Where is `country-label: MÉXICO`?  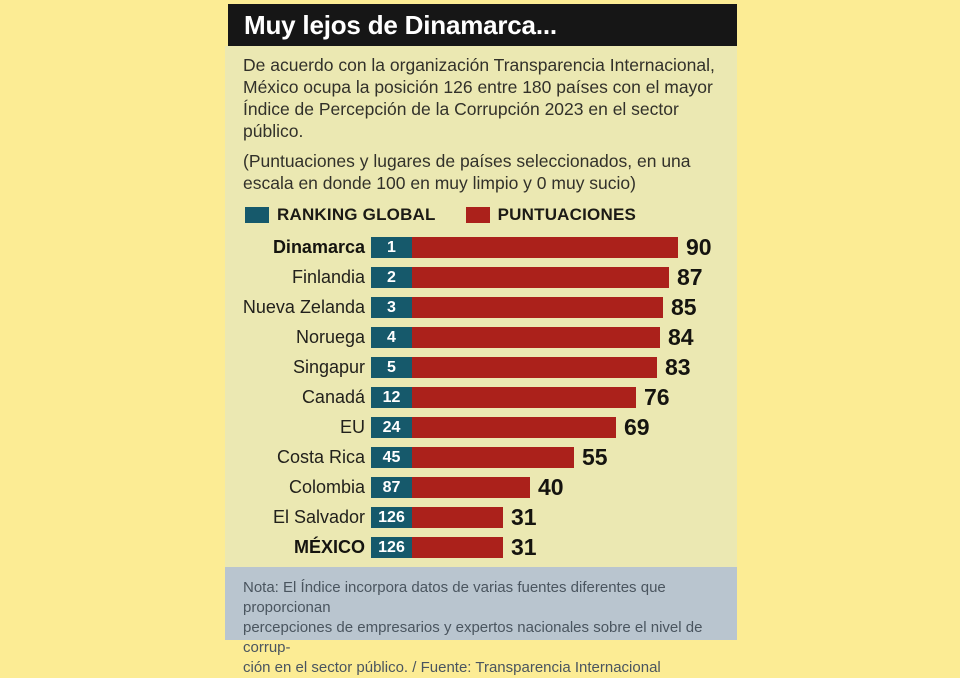
country-label: MÉXICO is located at coordinates (329, 546).